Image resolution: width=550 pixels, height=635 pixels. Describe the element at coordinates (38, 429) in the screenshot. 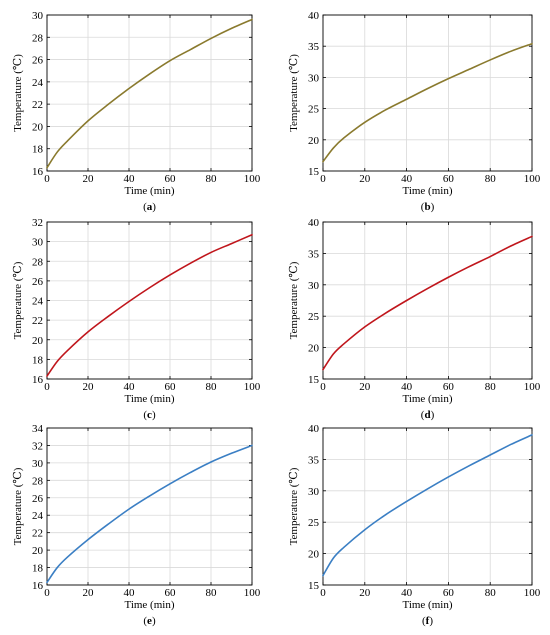

I see `y-tick-label: 34` at that location.